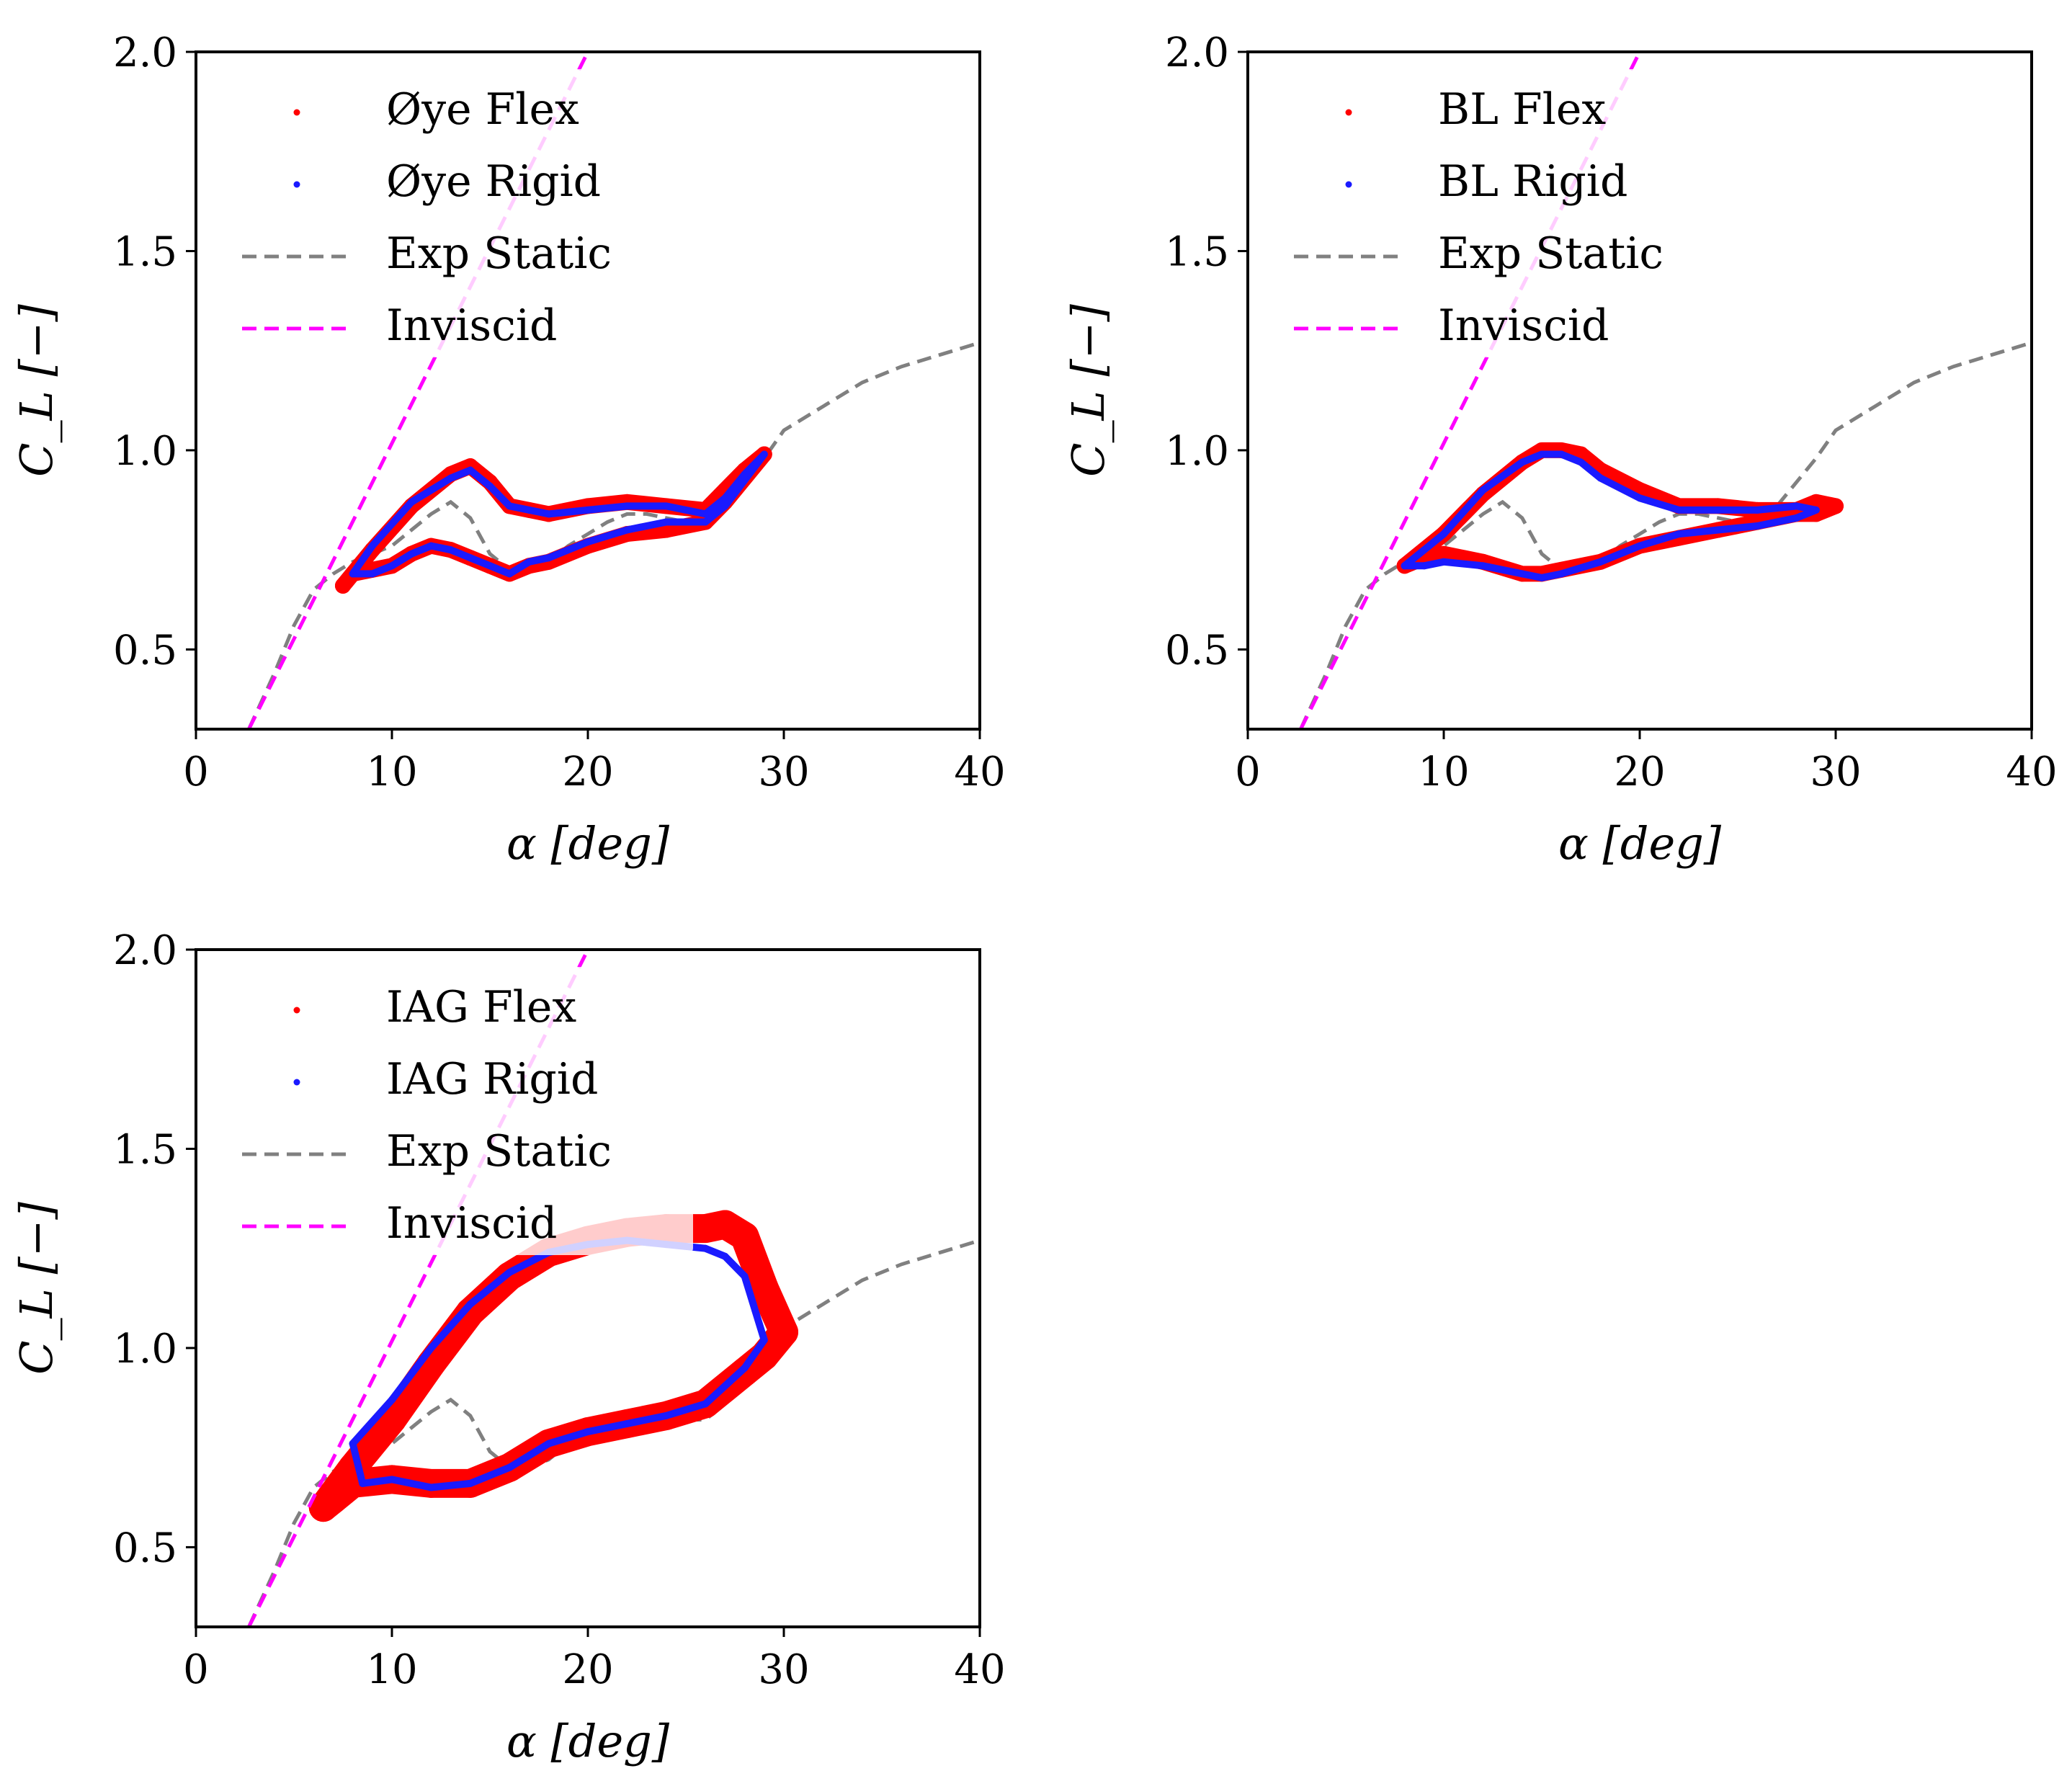 The height and width of the screenshot is (1789, 2072). I want to click on legend-label: IAG Rigid, so click(492, 1079).